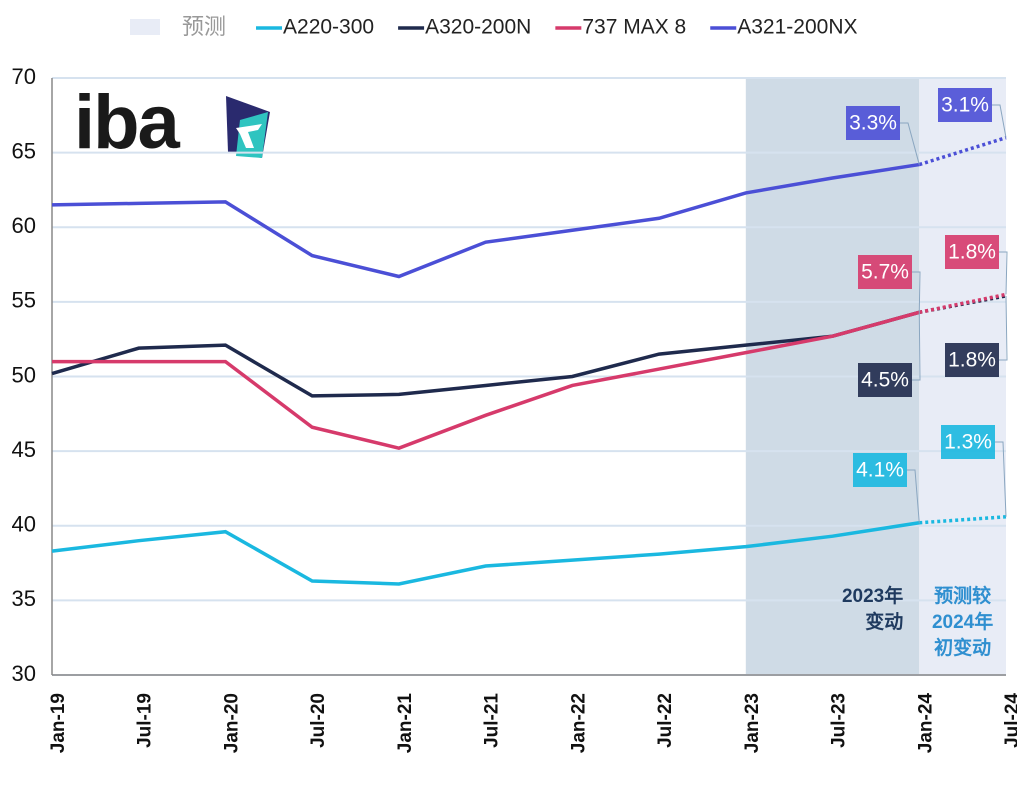  I want to click on annotation-label: 3.1%, so click(965, 105).